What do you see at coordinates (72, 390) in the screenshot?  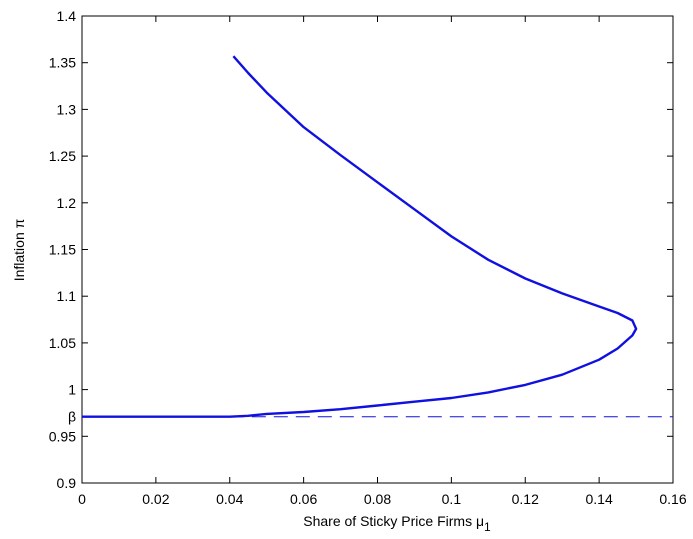 I see `y-tick-label-2: 1` at bounding box center [72, 390].